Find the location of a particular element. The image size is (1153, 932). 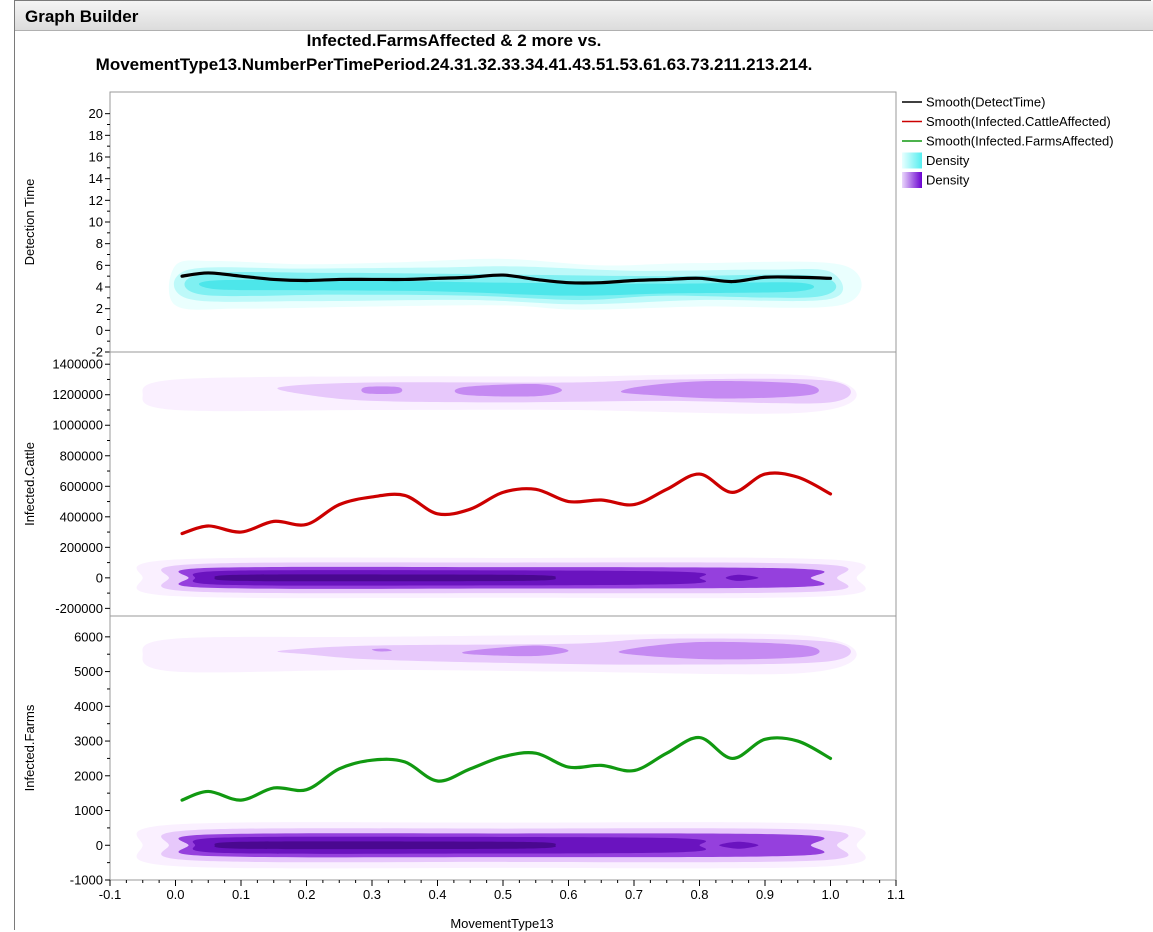

y-tick-label-1-8: 1400000 is located at coordinates (77, 364).